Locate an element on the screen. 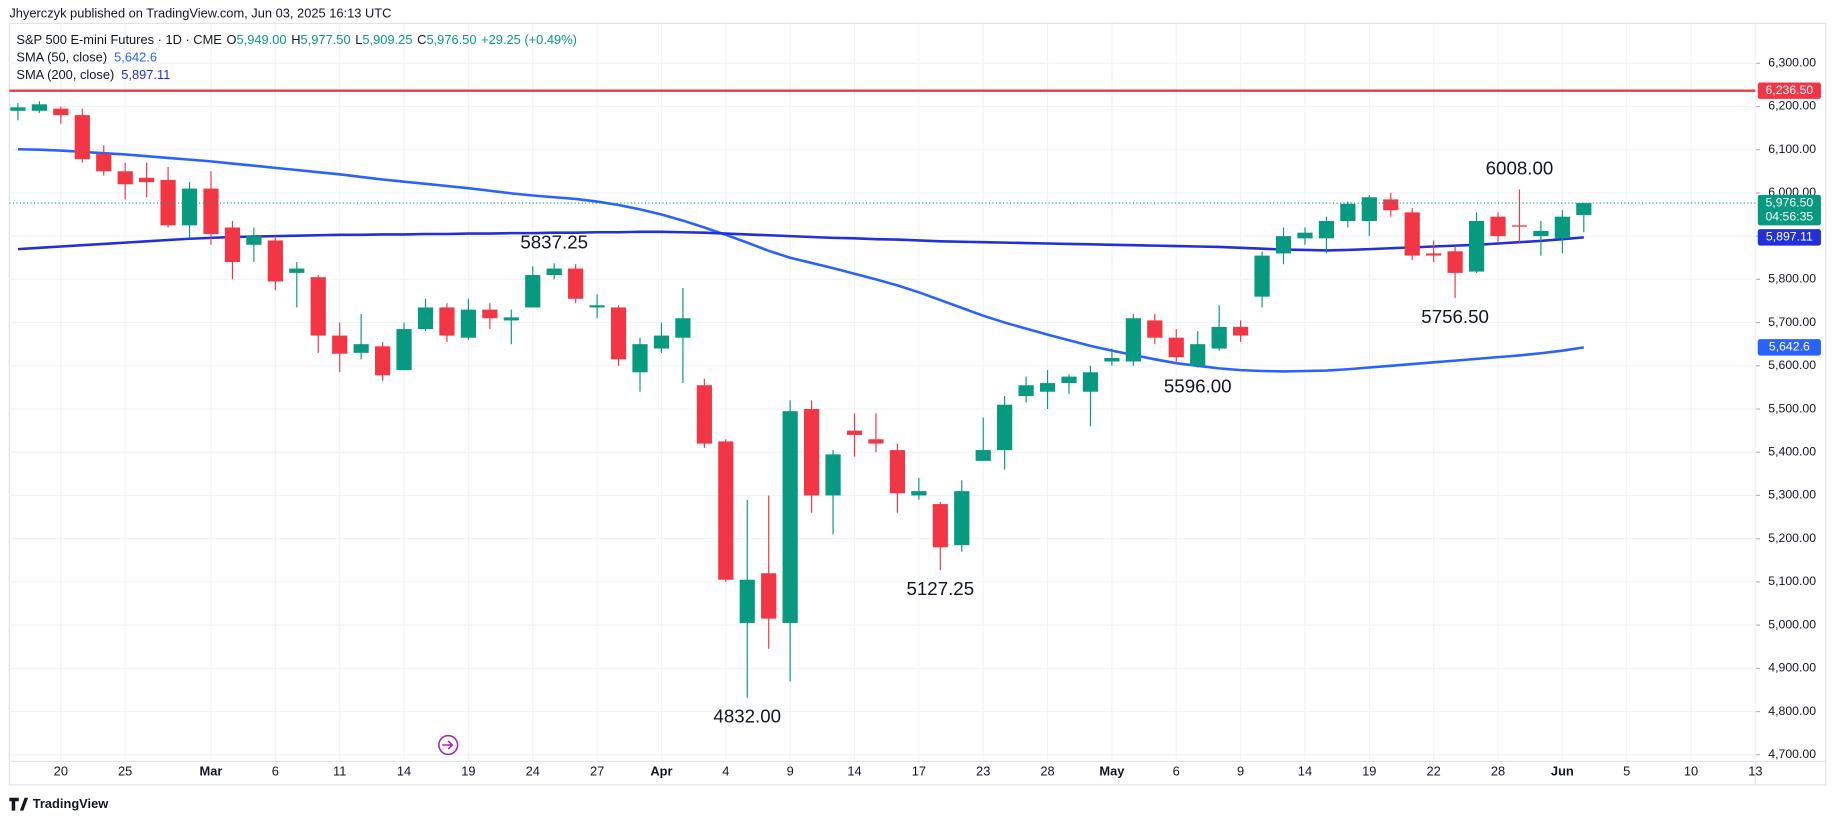 The width and height of the screenshot is (1835, 820). sma-value: 5,642.6 is located at coordinates (135, 57).